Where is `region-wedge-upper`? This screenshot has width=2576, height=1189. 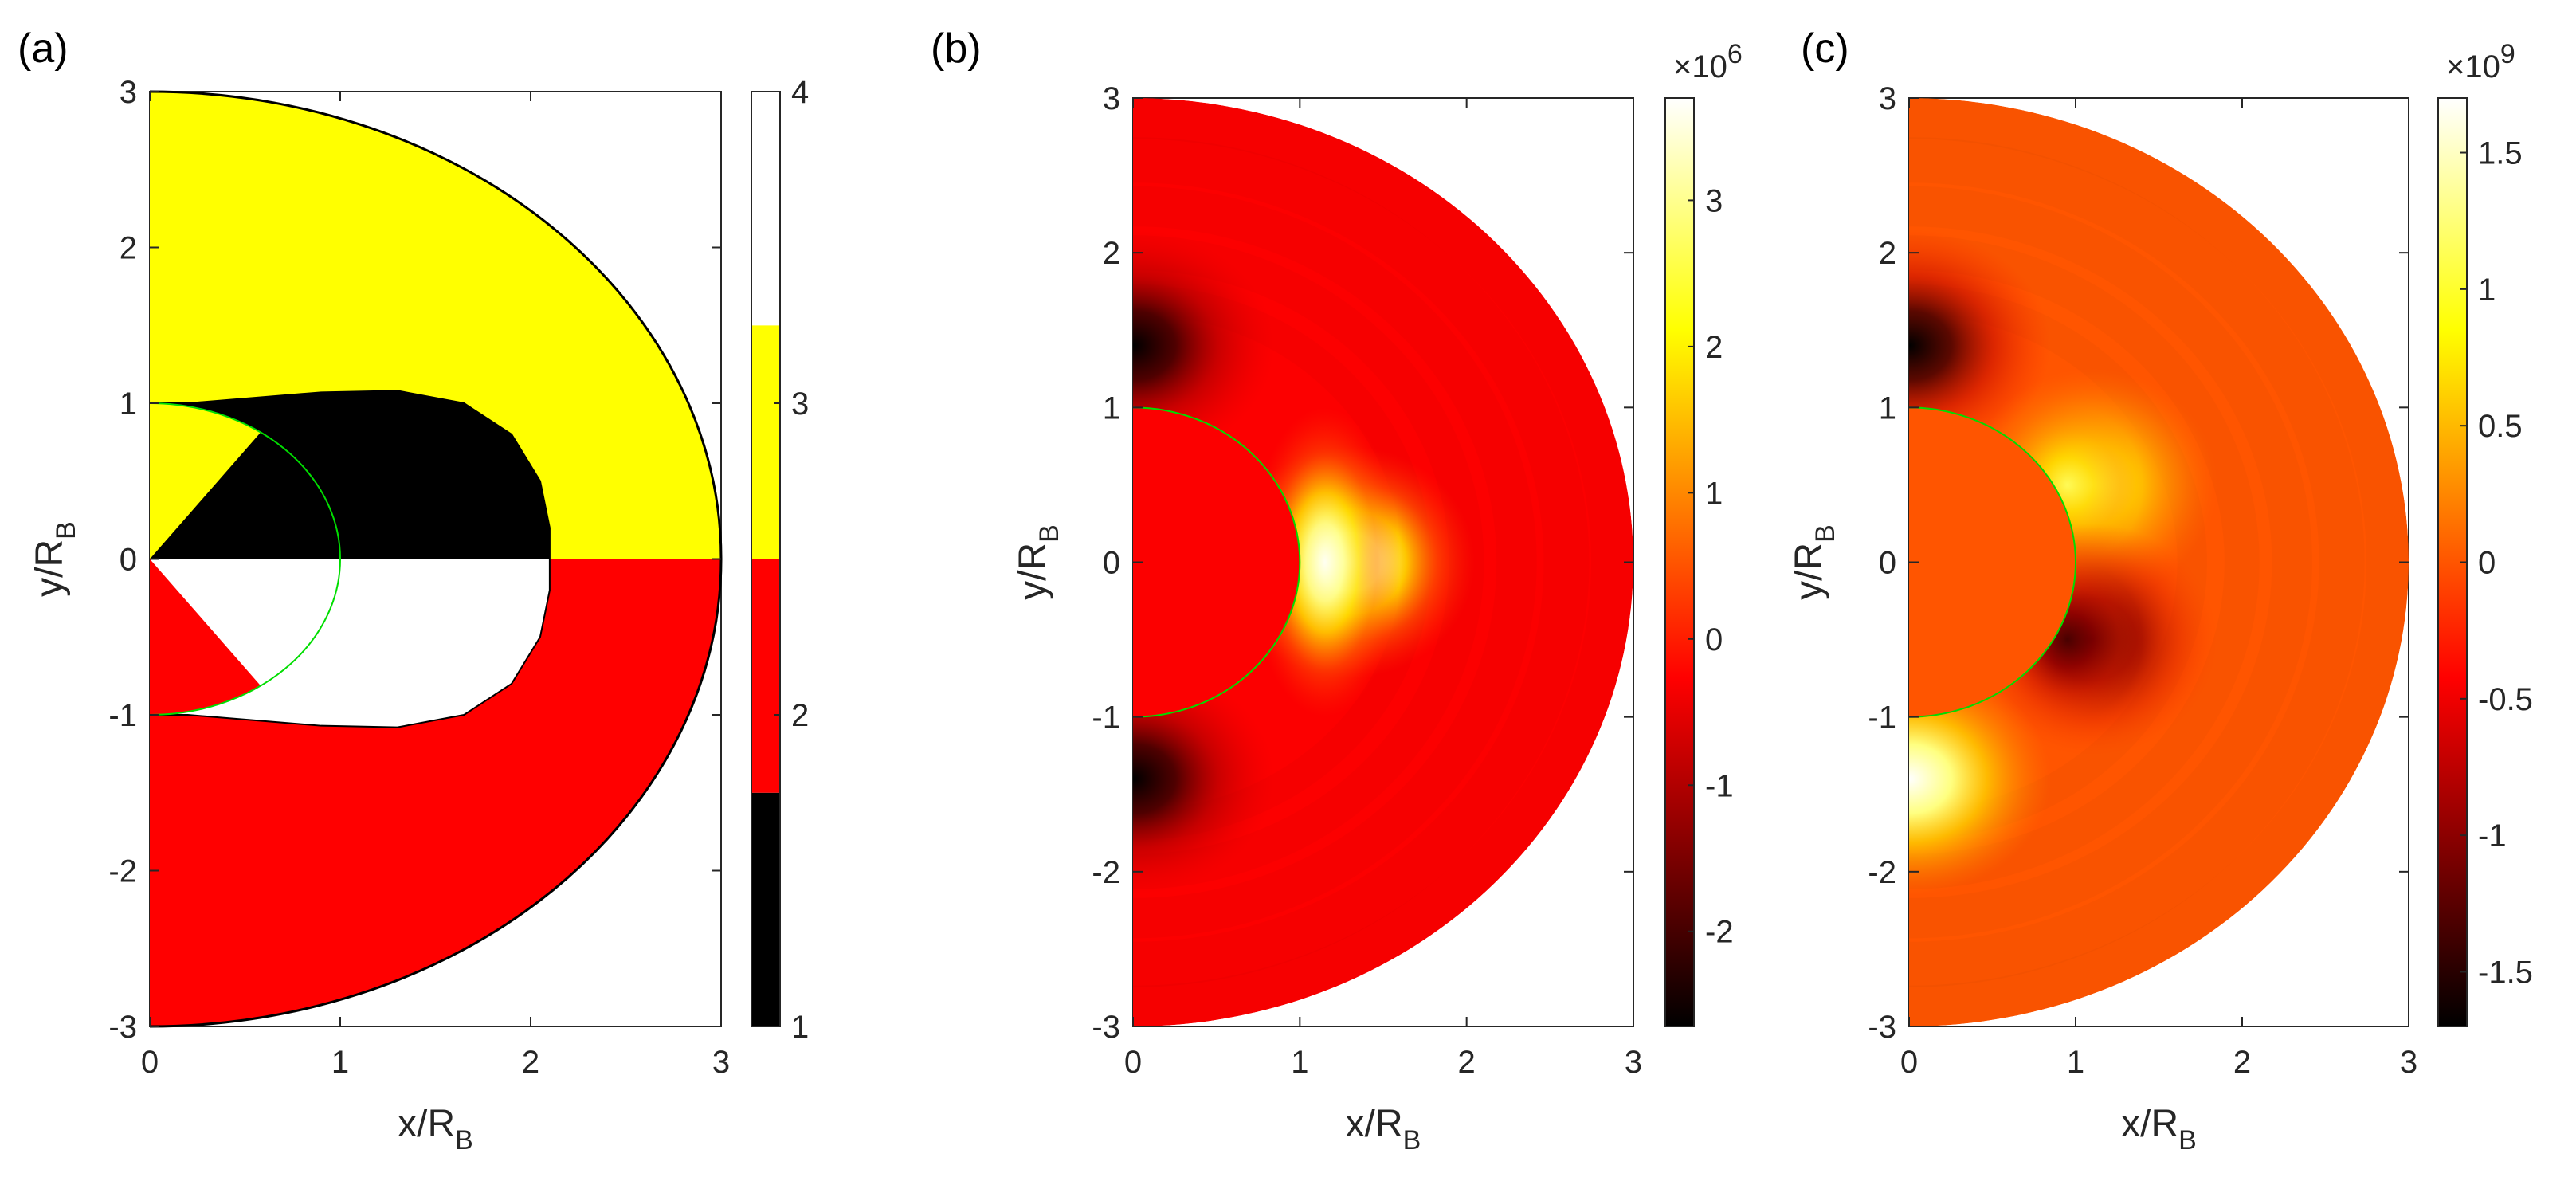
region-wedge-upper is located at coordinates (205, 481).